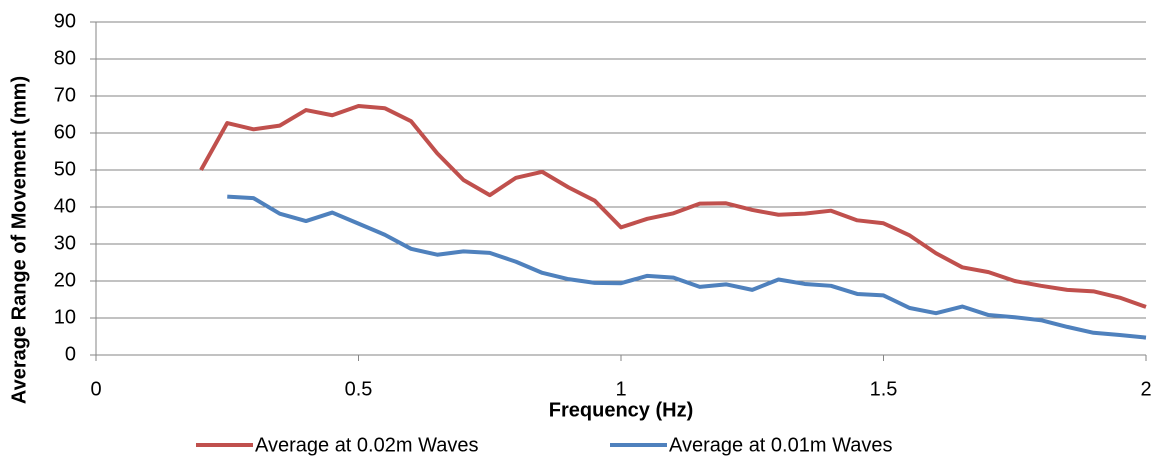  What do you see at coordinates (359, 389) in the screenshot?
I see `x-tick-label: 0.5` at bounding box center [359, 389].